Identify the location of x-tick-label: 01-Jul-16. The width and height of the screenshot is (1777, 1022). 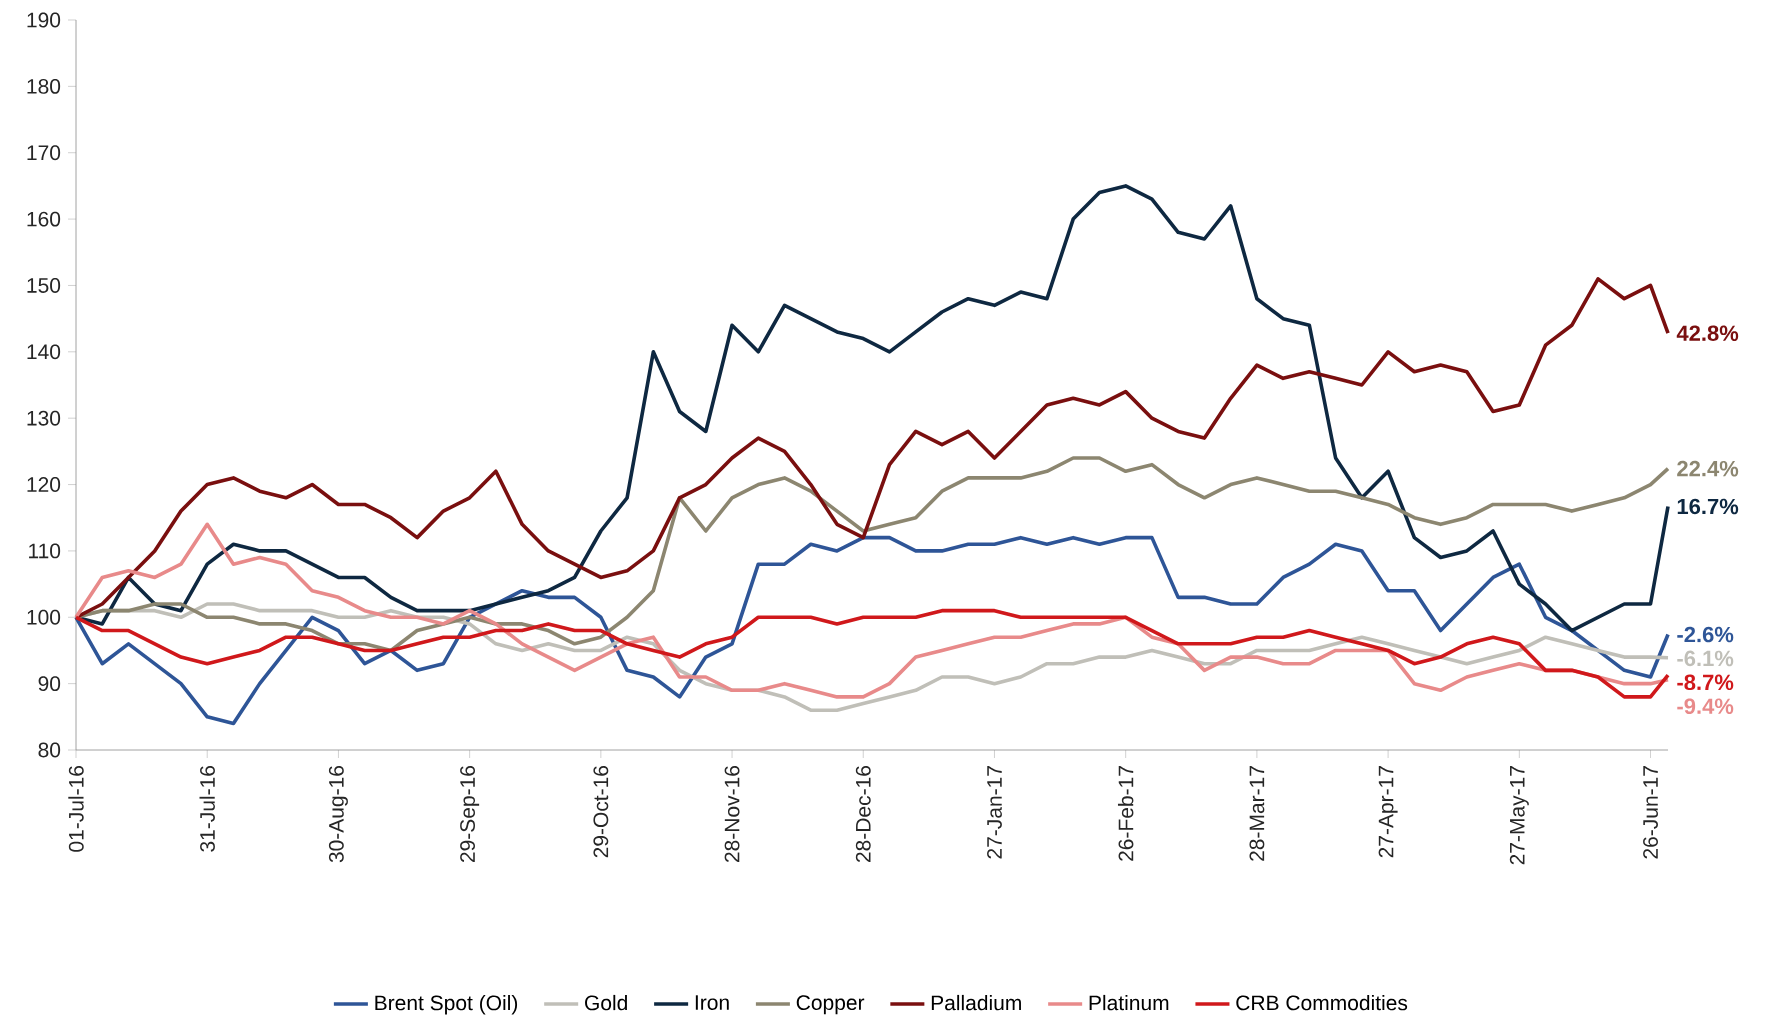
(76, 808).